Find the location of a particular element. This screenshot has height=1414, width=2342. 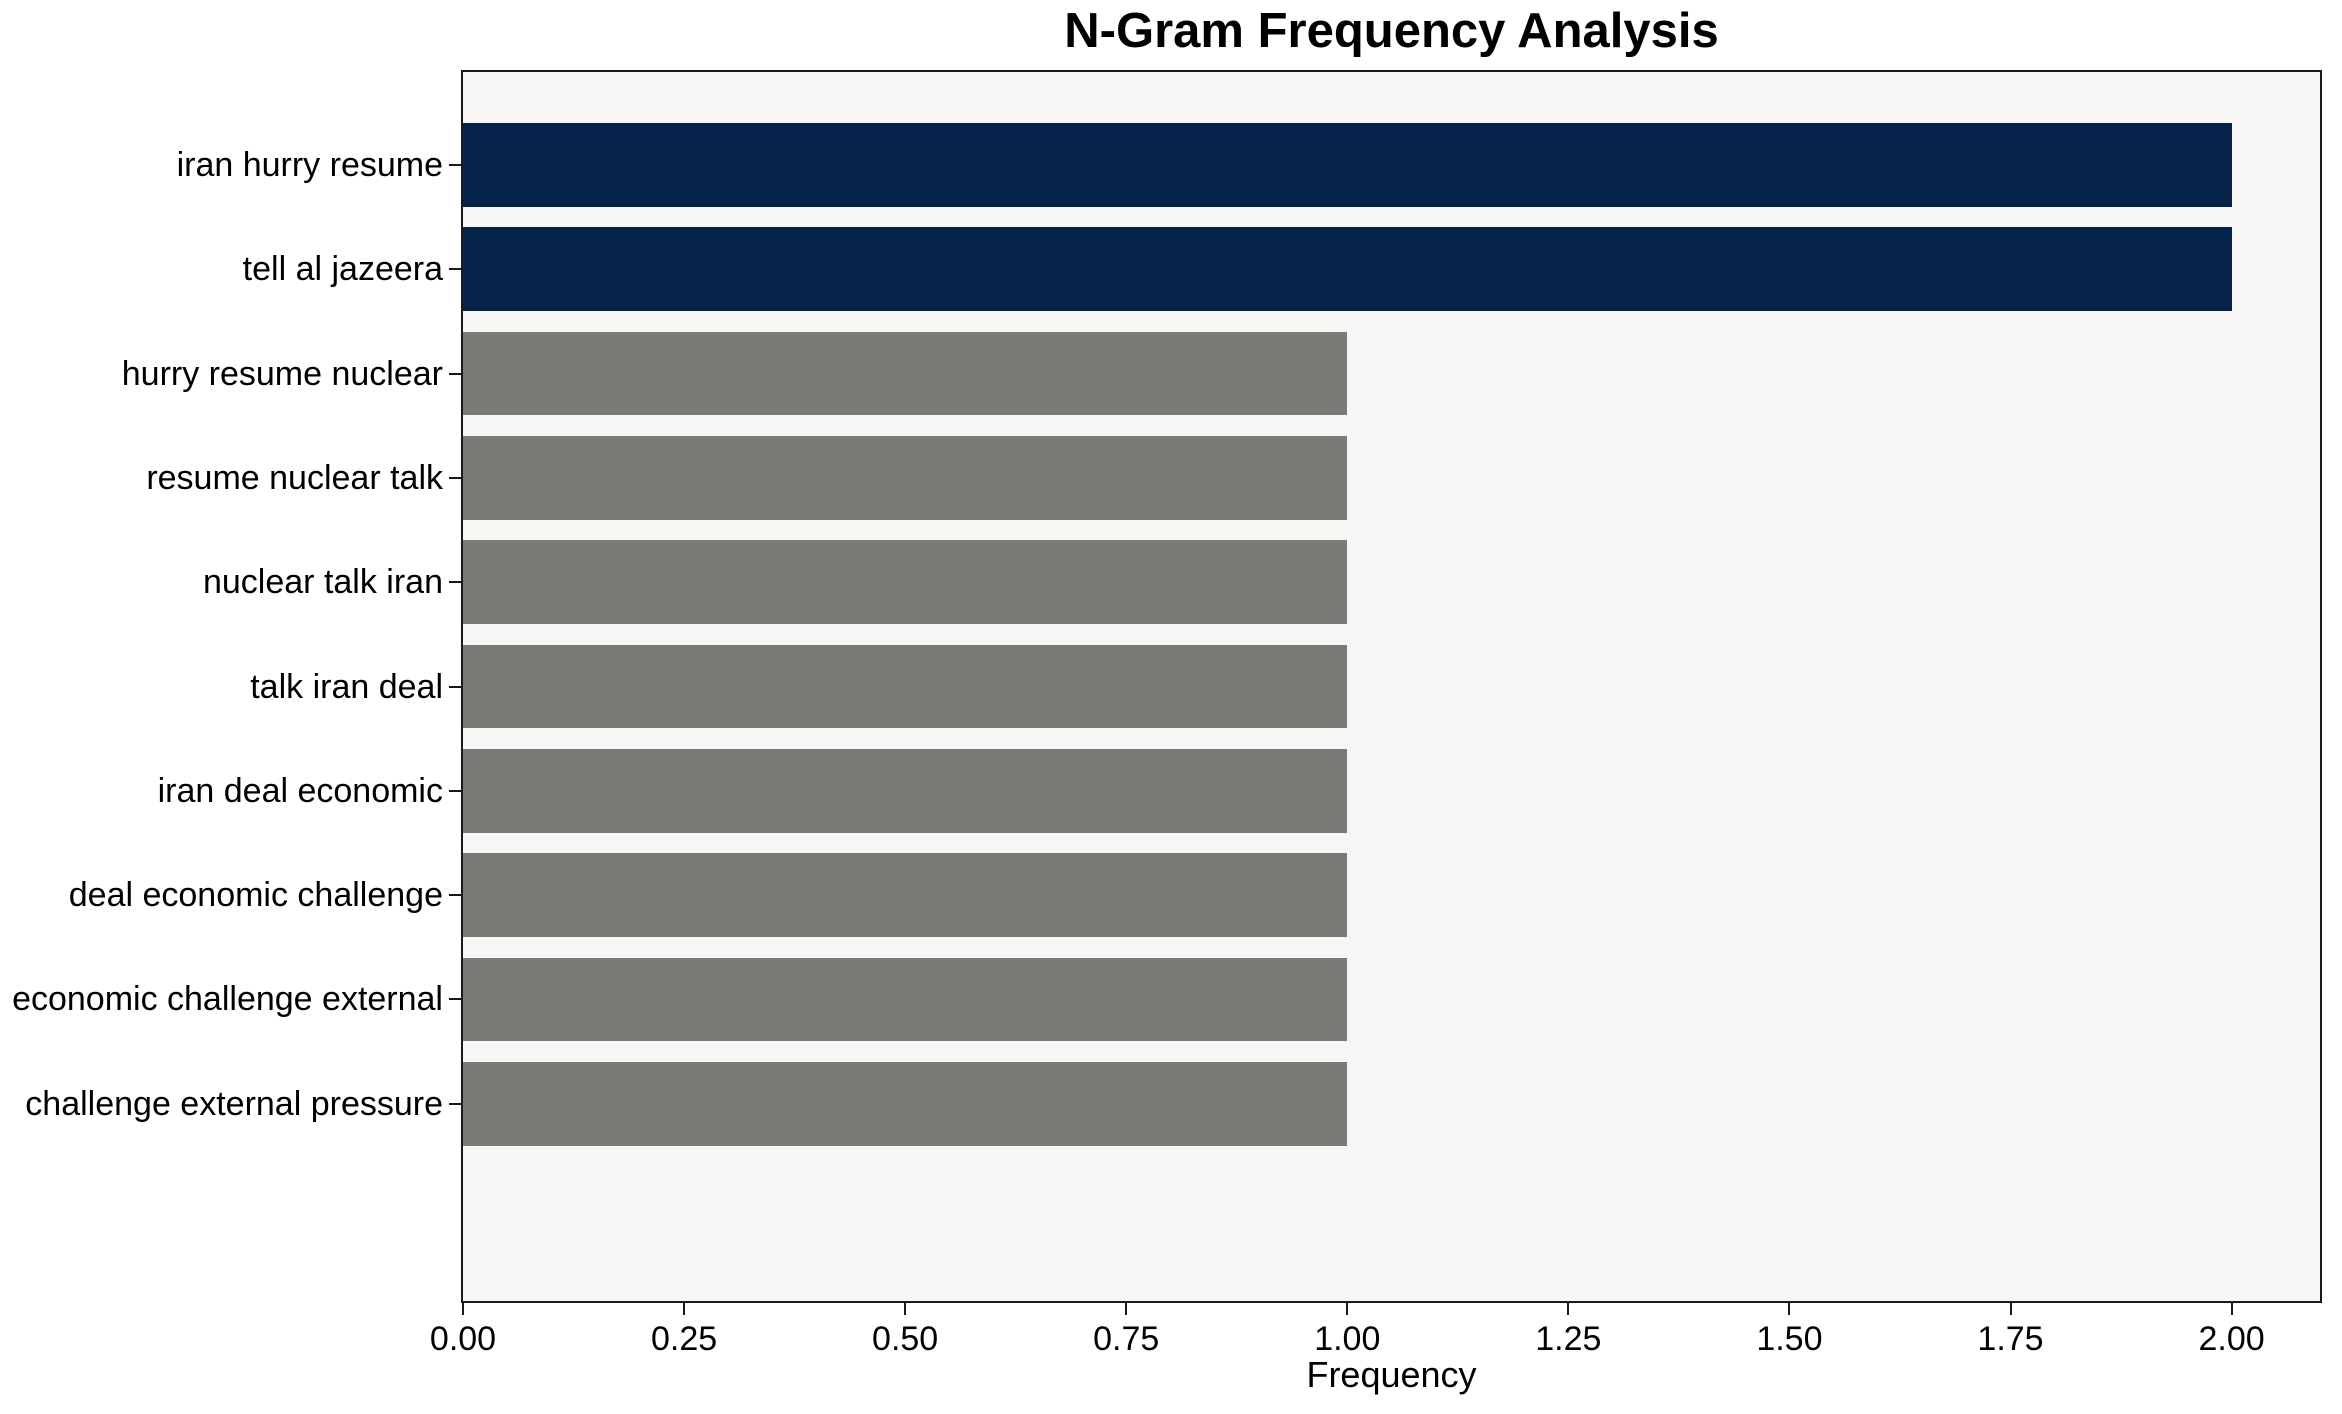

x-tick-label: 0.00 is located at coordinates (463, 1339).